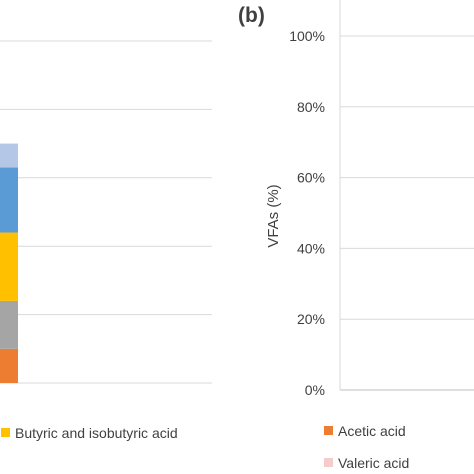 Image resolution: width=474 pixels, height=474 pixels. What do you see at coordinates (96, 433) in the screenshot?
I see `legend-label-0: Butyric and isobutyric acid` at bounding box center [96, 433].